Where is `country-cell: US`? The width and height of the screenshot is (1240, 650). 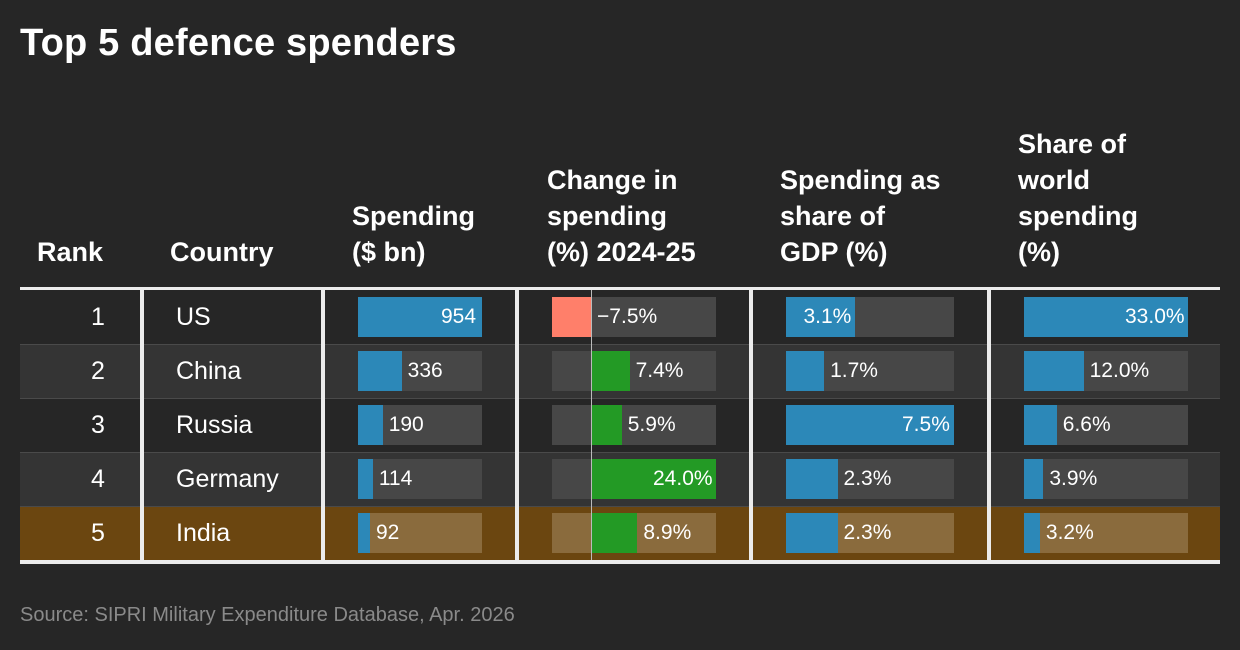
country-cell: US is located at coordinates (193, 317).